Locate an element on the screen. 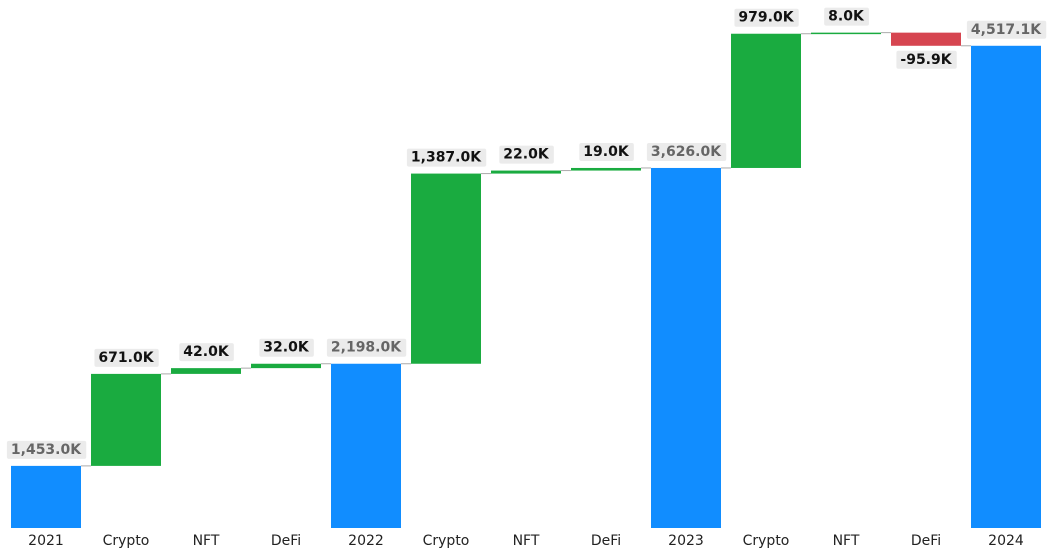 The image size is (1047, 550). value-label: 32.0K is located at coordinates (286, 348).